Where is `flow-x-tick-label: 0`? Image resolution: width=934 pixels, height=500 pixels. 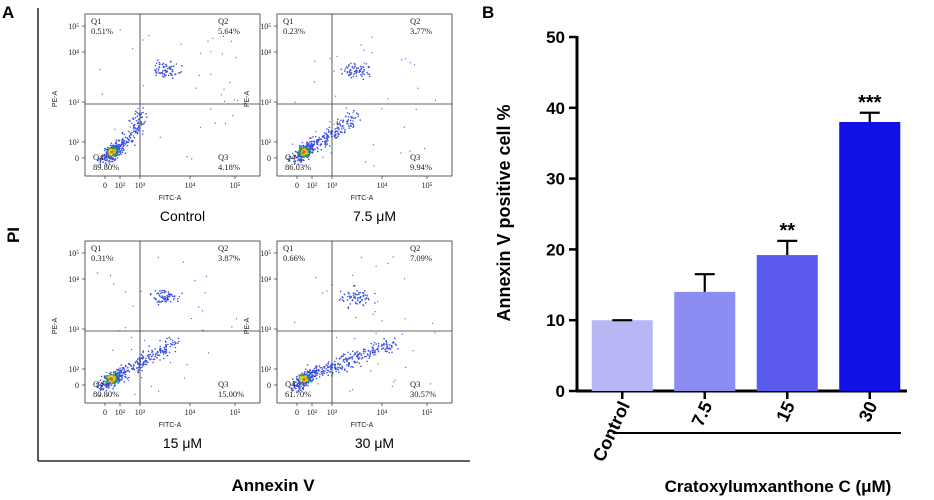 flow-x-tick-label: 0 is located at coordinates (105, 412).